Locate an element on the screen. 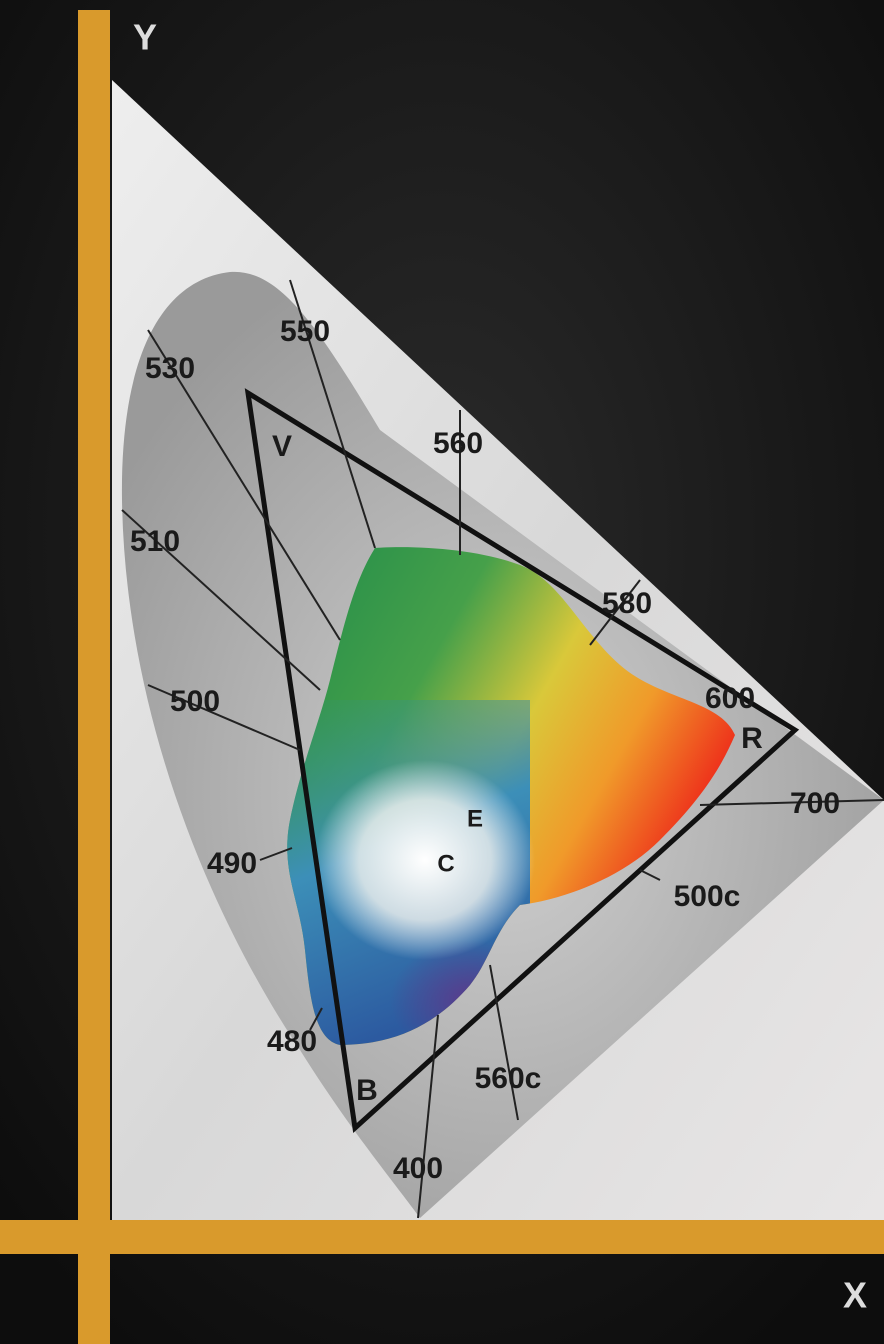 The height and width of the screenshot is (1344, 884). point-label: C is located at coordinates (445, 863).